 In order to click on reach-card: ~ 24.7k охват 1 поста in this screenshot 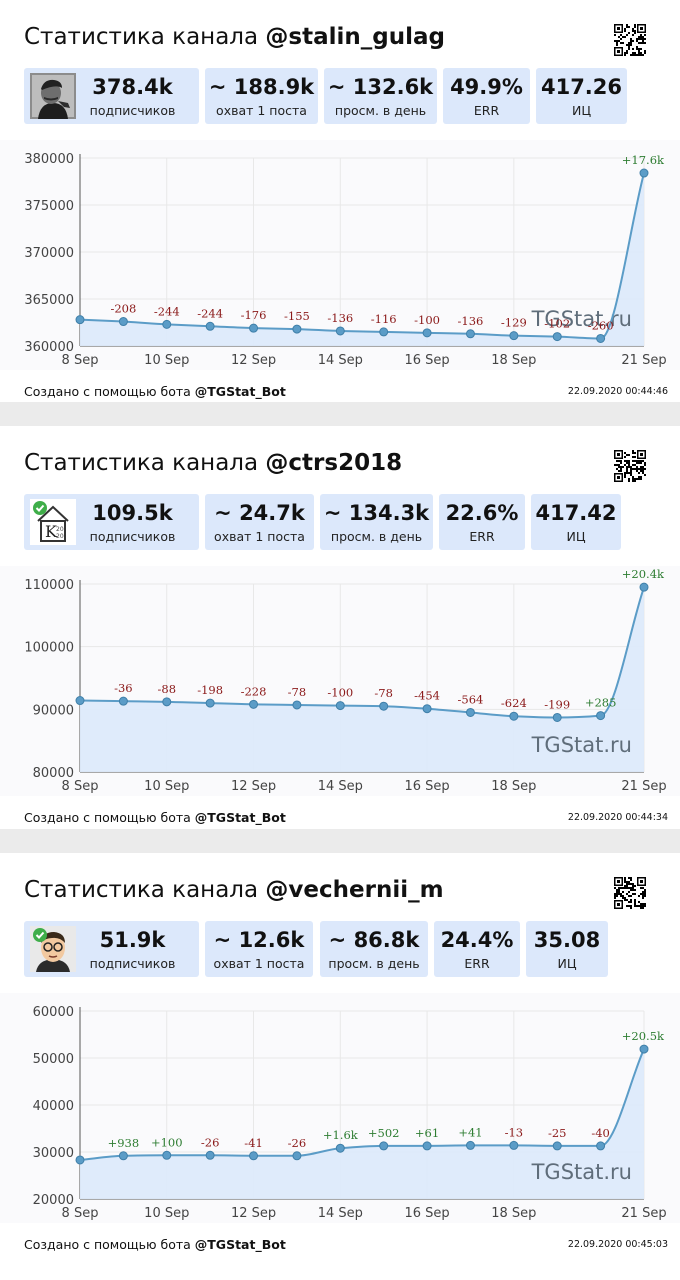, I will do `click(259, 522)`.